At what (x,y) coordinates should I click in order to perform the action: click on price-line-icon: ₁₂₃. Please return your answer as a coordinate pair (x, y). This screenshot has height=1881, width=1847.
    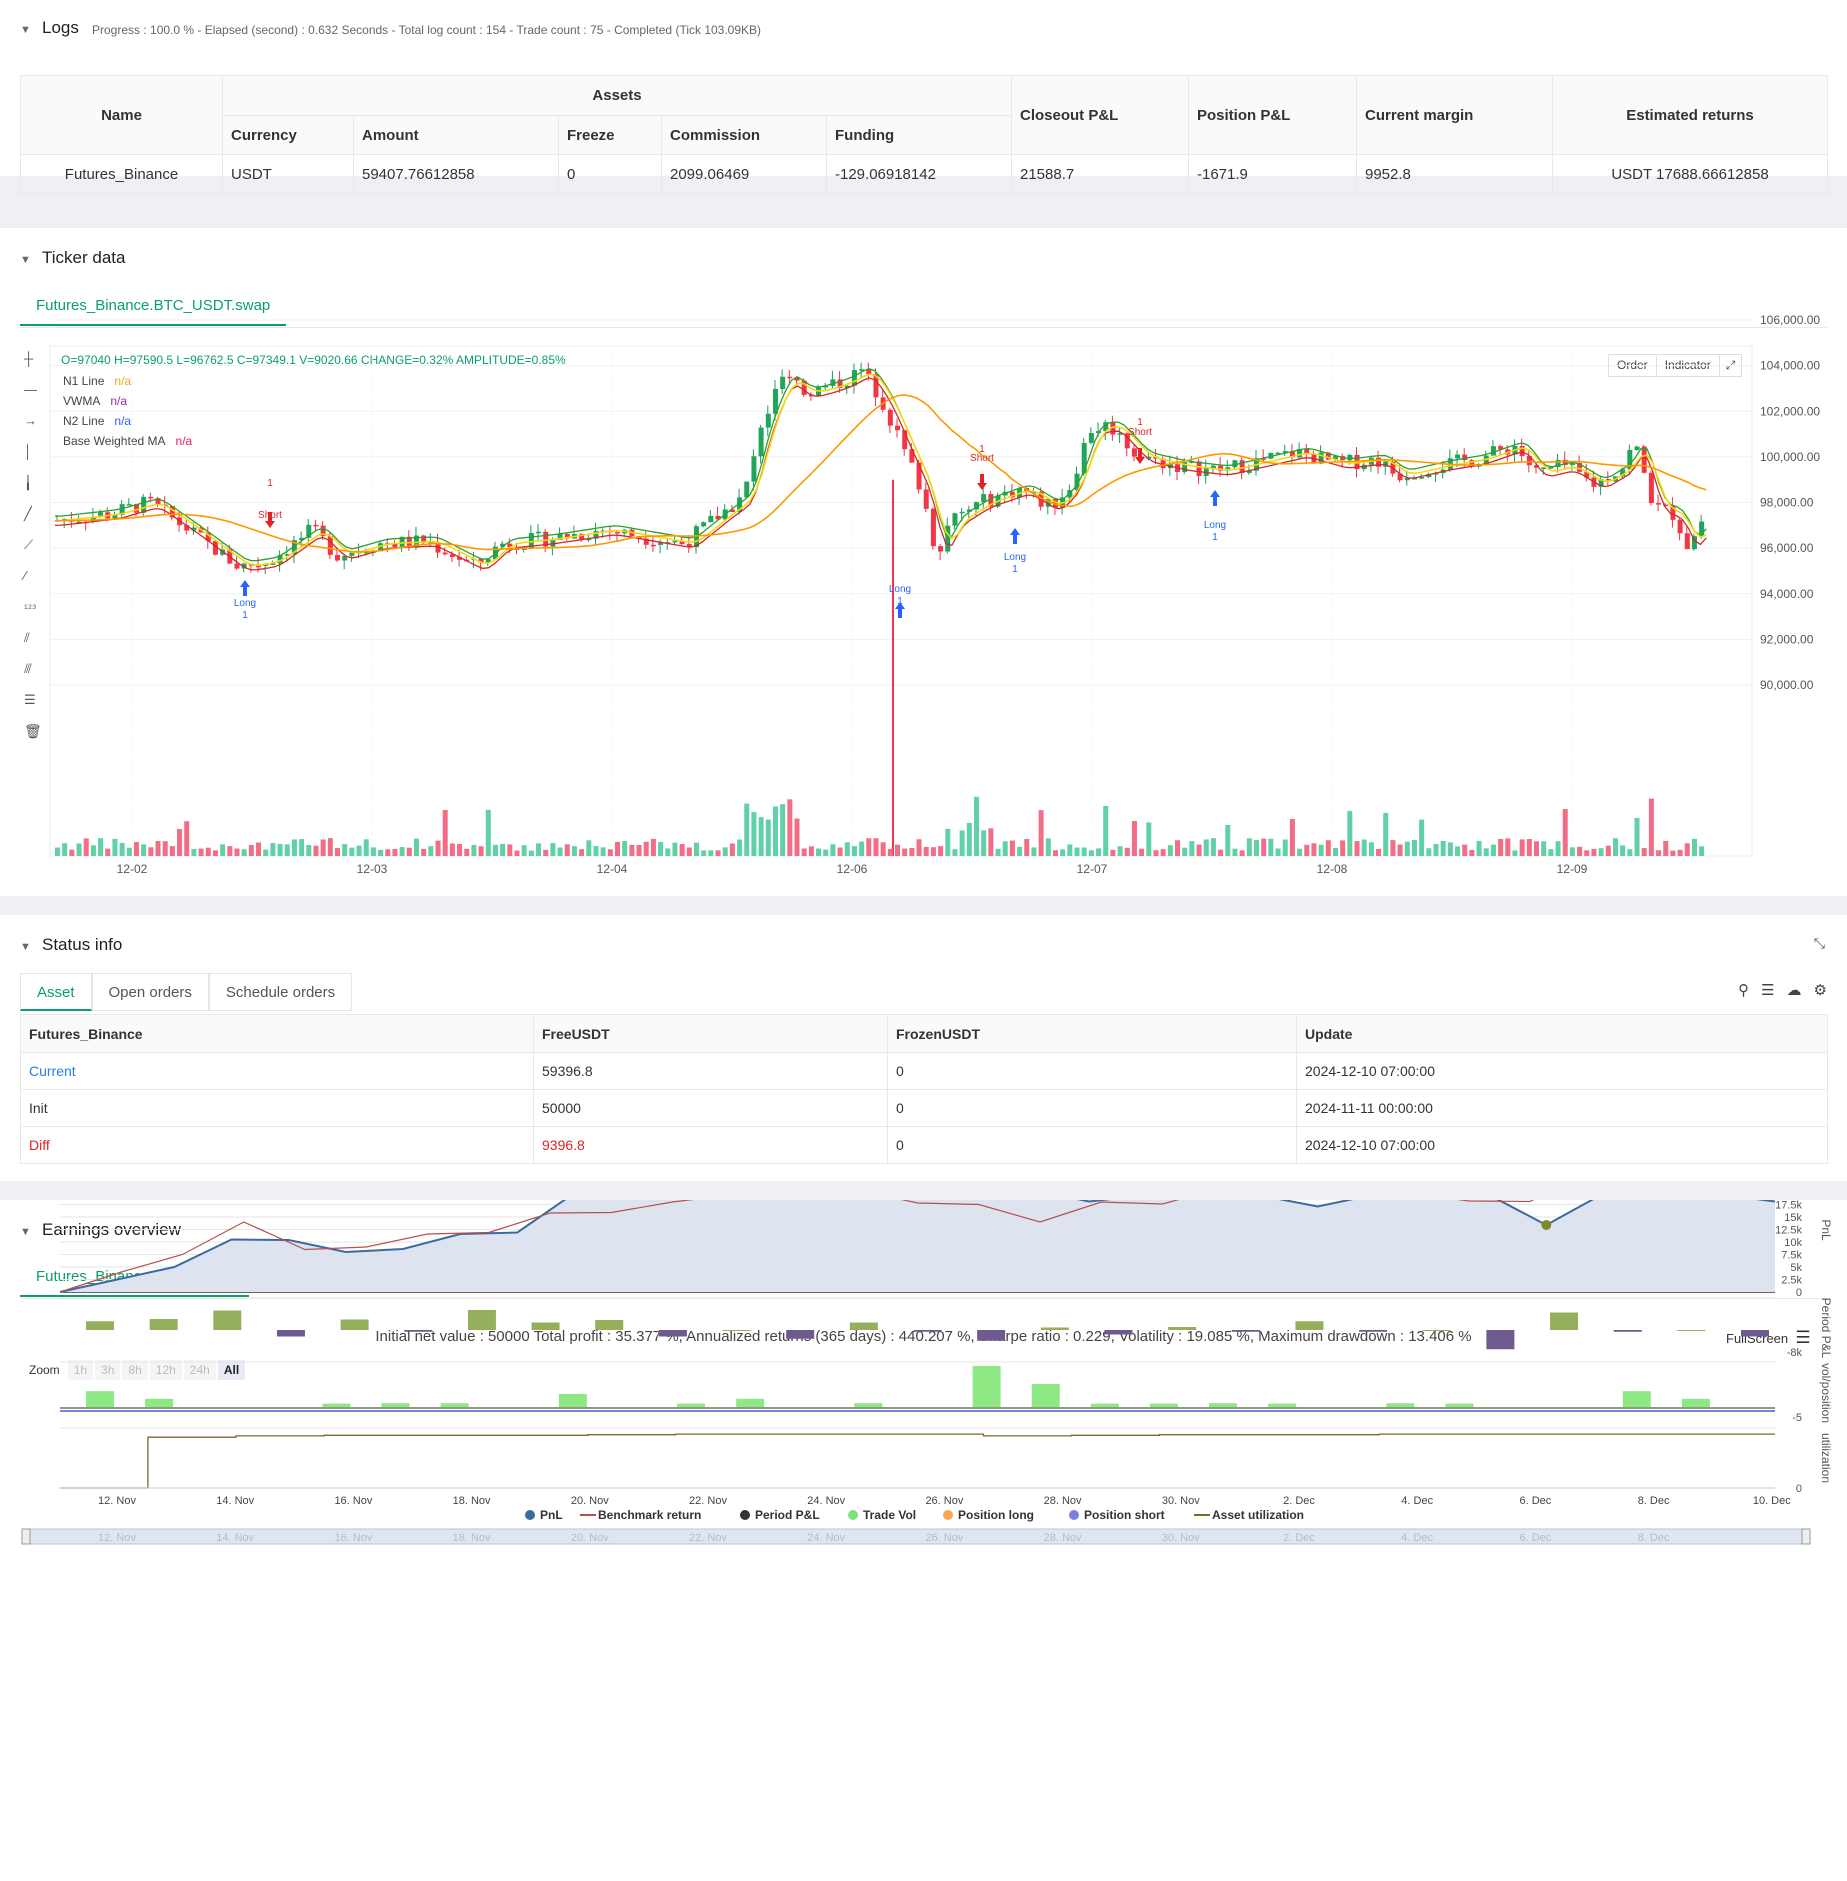
    Looking at the image, I should click on (30, 605).